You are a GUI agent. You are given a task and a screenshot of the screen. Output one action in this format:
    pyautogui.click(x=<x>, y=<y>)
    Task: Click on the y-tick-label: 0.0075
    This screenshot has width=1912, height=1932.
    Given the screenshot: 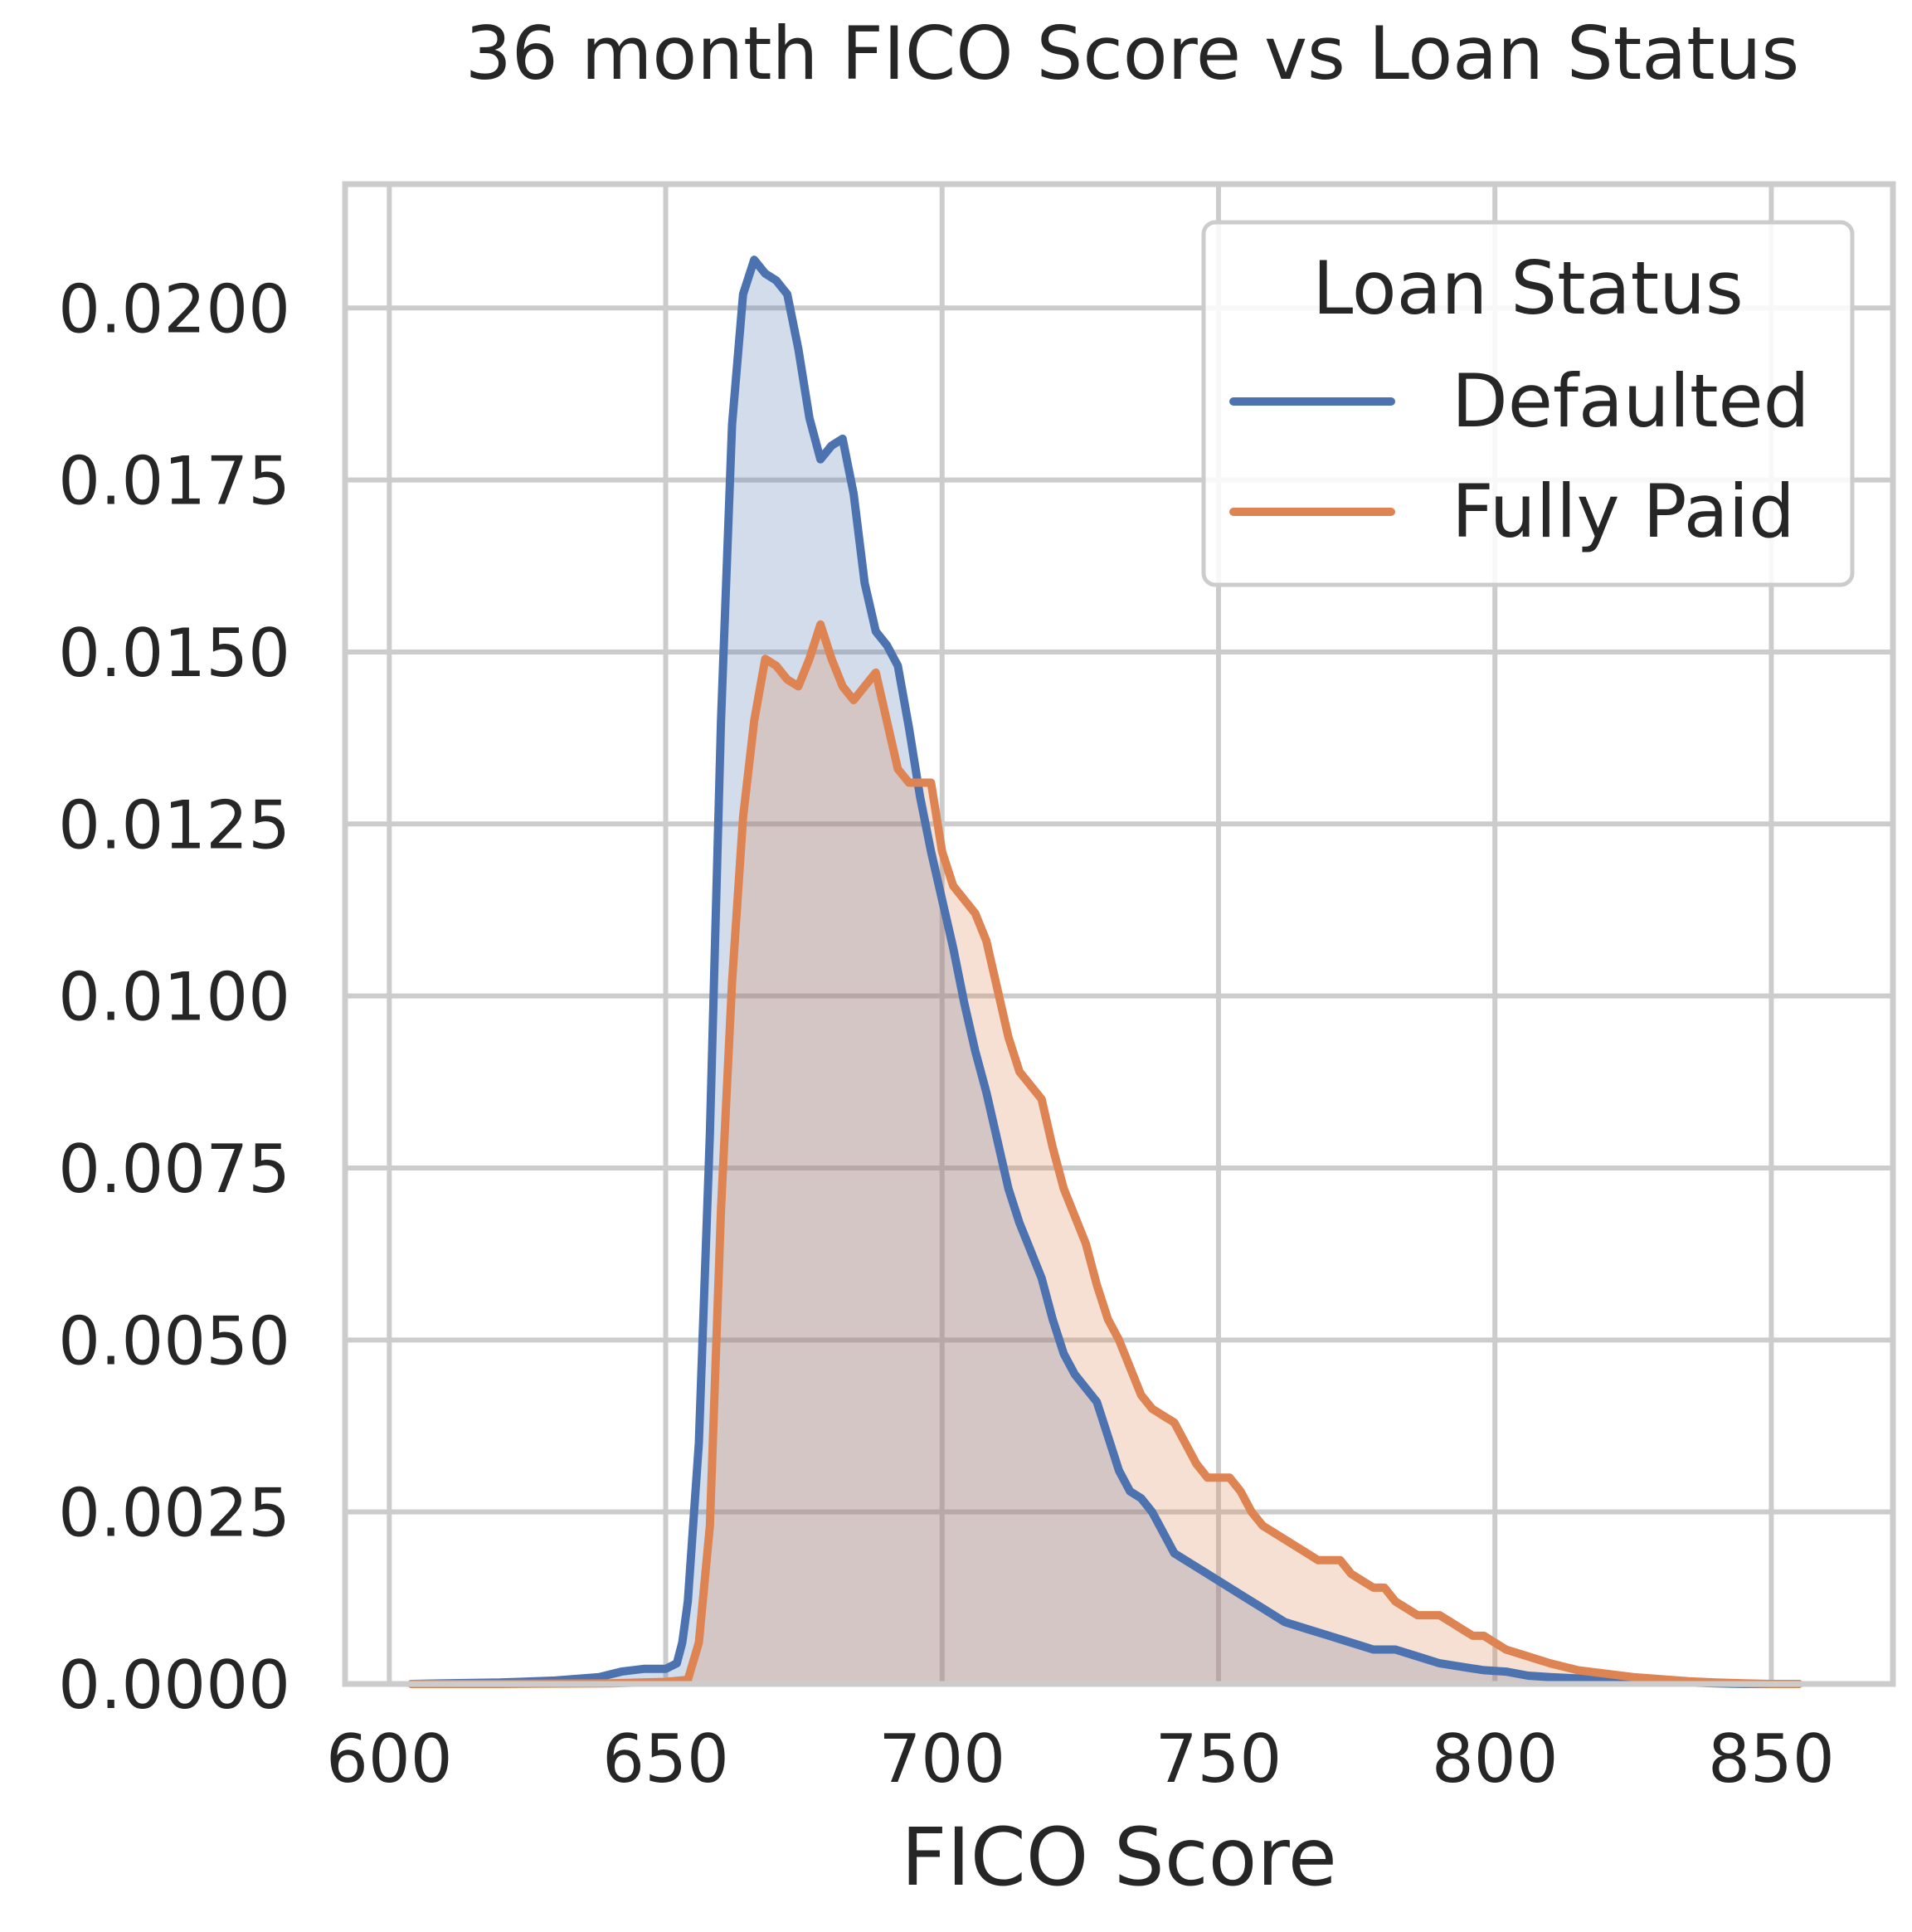 What is the action you would take?
    pyautogui.click(x=174, y=1169)
    